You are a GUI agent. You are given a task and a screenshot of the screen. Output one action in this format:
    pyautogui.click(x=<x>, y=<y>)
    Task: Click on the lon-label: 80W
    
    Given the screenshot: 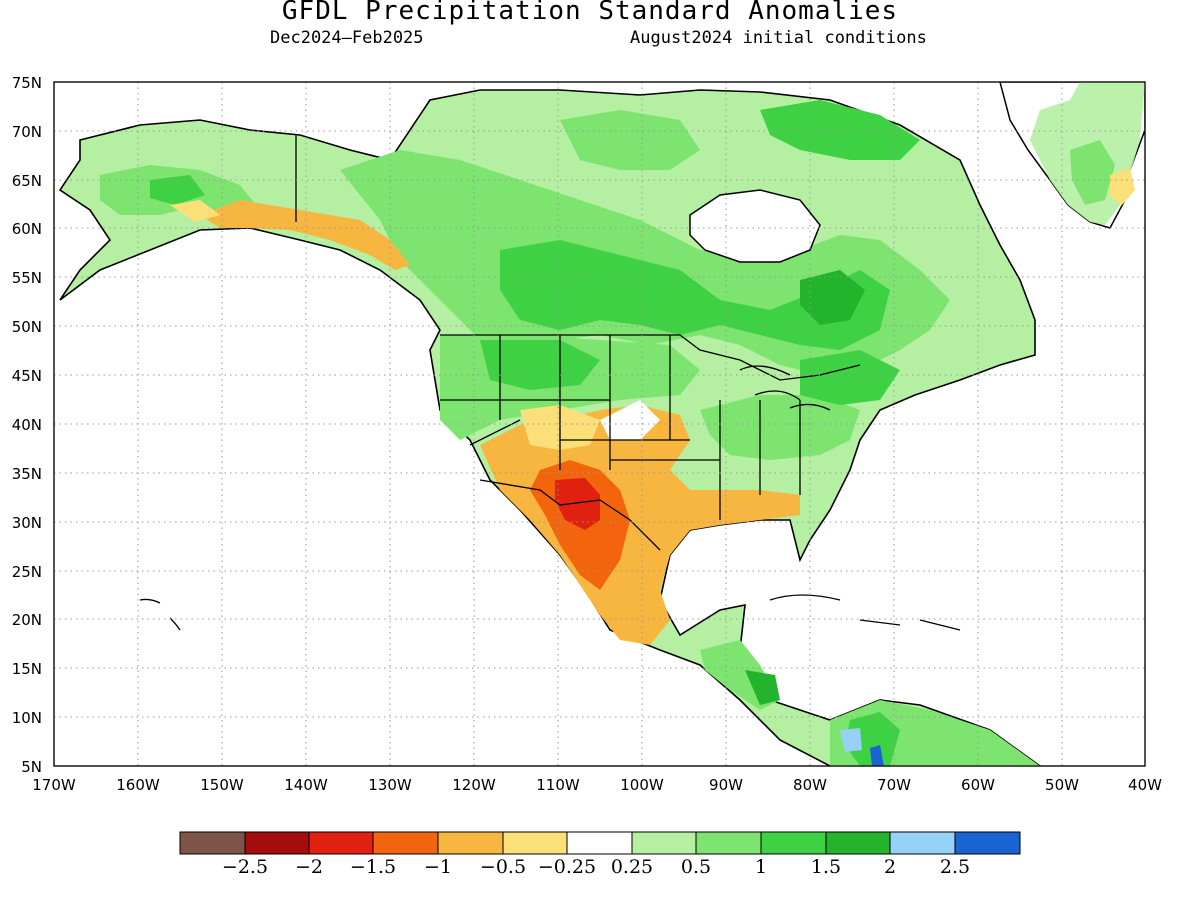 What is the action you would take?
    pyautogui.click(x=810, y=785)
    